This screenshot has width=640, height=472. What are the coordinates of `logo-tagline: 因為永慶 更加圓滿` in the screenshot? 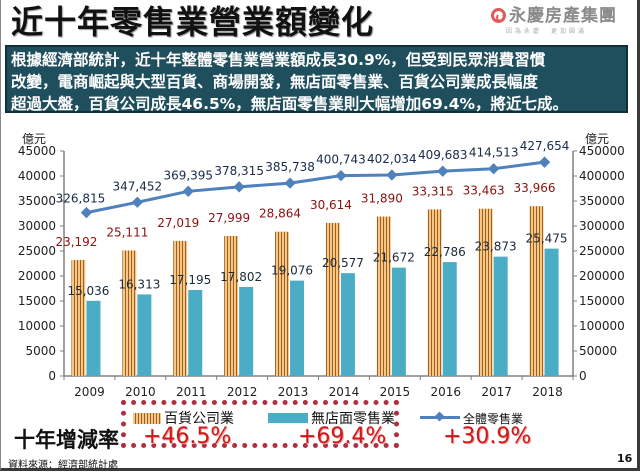 It's located at (547, 31).